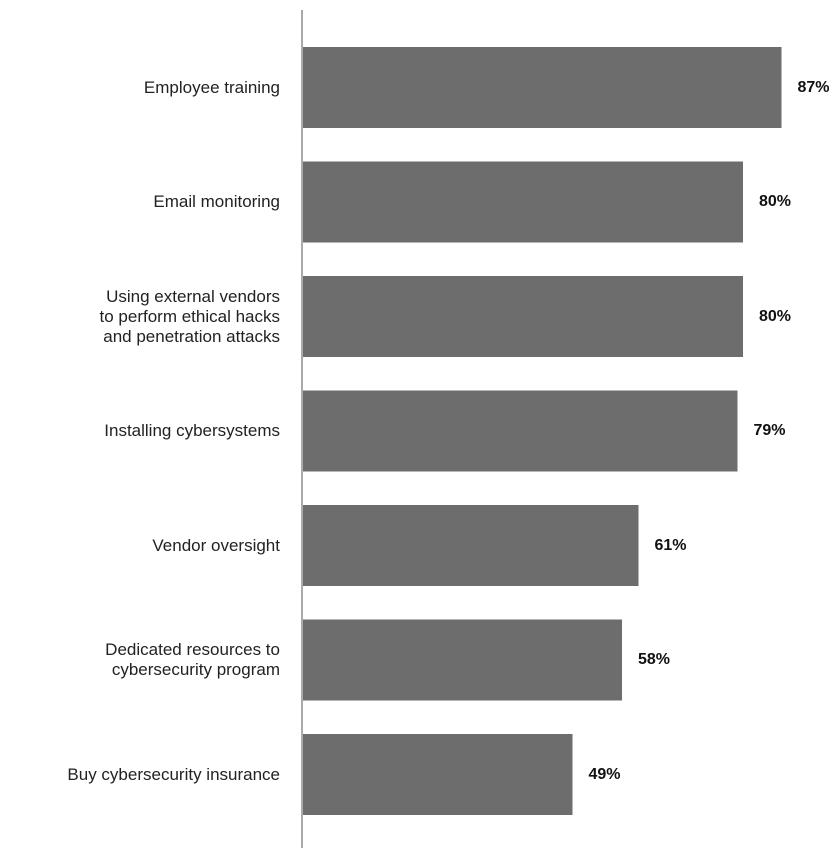 The height and width of the screenshot is (848, 837). Describe the element at coordinates (192, 430) in the screenshot. I see `category-label-4: Installing cybersystems` at that location.